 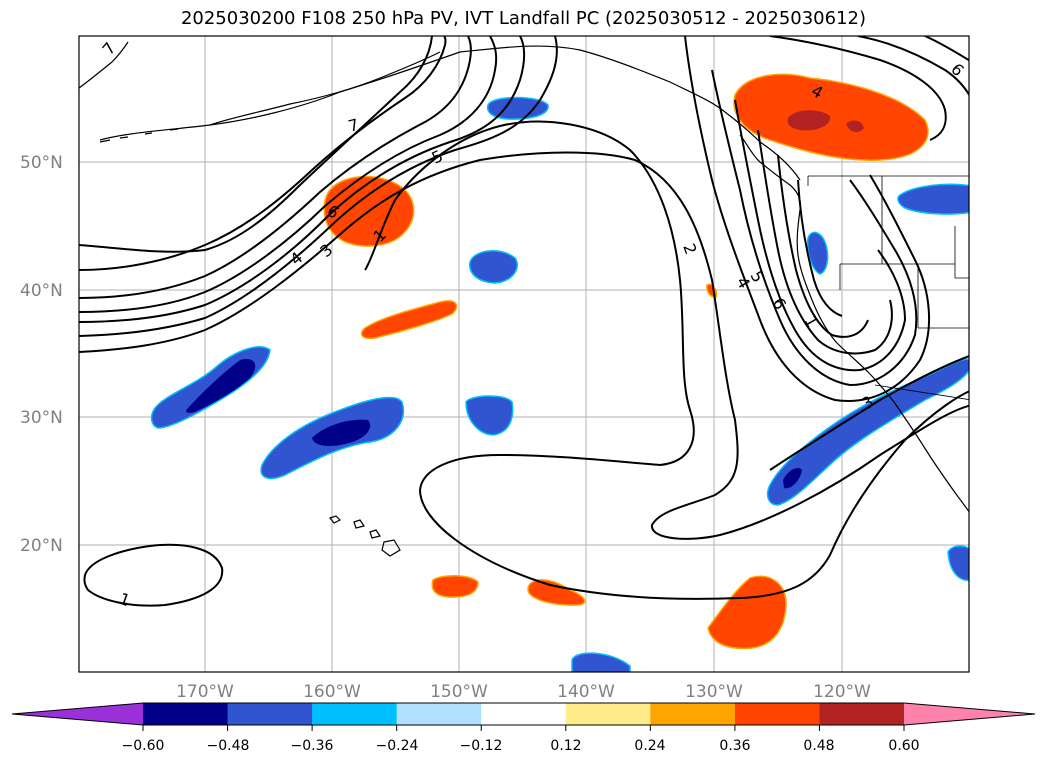 I want to click on cb-tick-label: −0.48, so click(x=228, y=746).